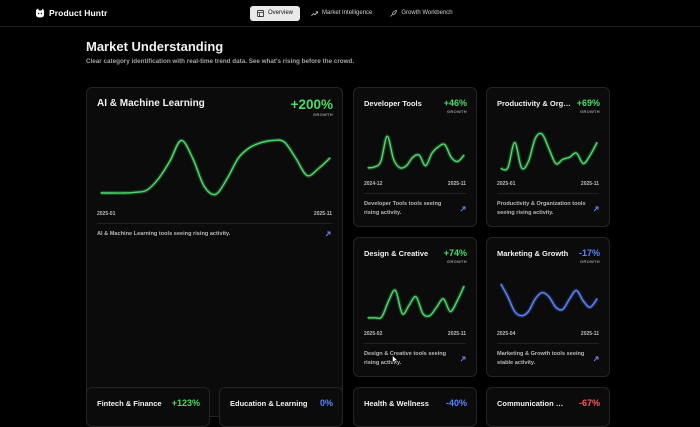  What do you see at coordinates (326, 403) in the screenshot?
I see `growth-value: 0%` at bounding box center [326, 403].